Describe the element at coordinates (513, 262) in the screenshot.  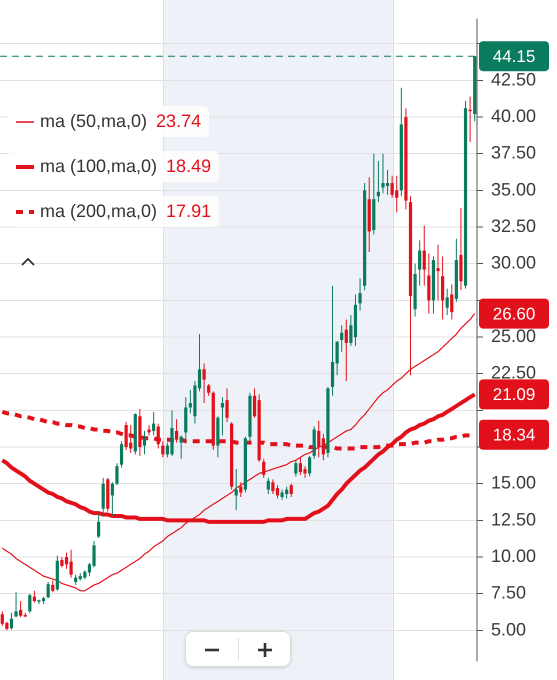
I see `y-tick-label: 30.00` at that location.